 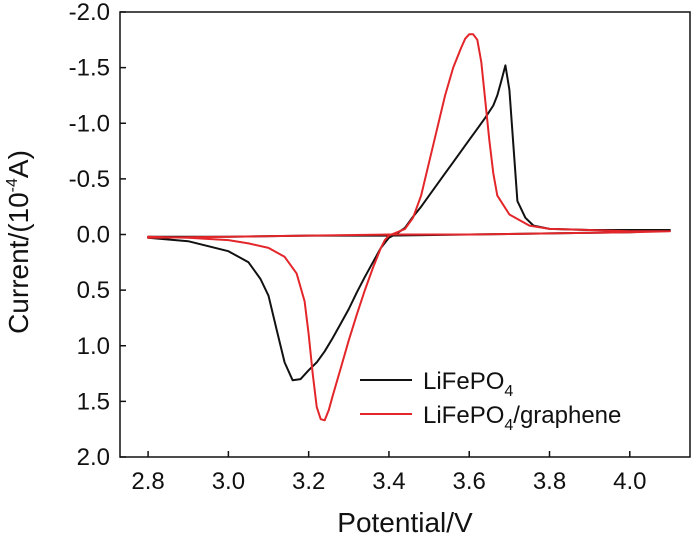 What do you see at coordinates (549, 481) in the screenshot?
I see `x-tick-label: 3.8` at bounding box center [549, 481].